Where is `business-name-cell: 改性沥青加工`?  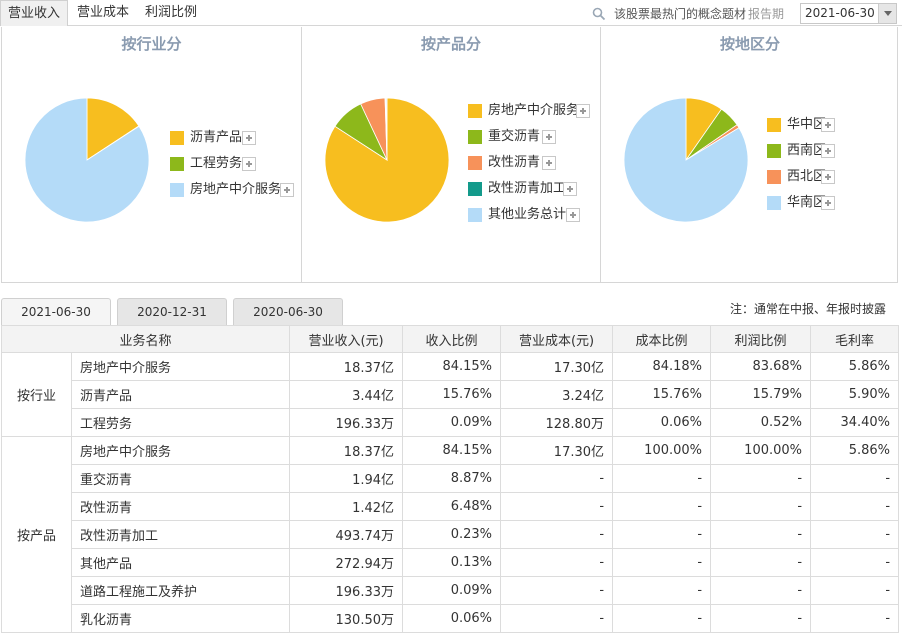 business-name-cell: 改性沥青加工 is located at coordinates (180, 534).